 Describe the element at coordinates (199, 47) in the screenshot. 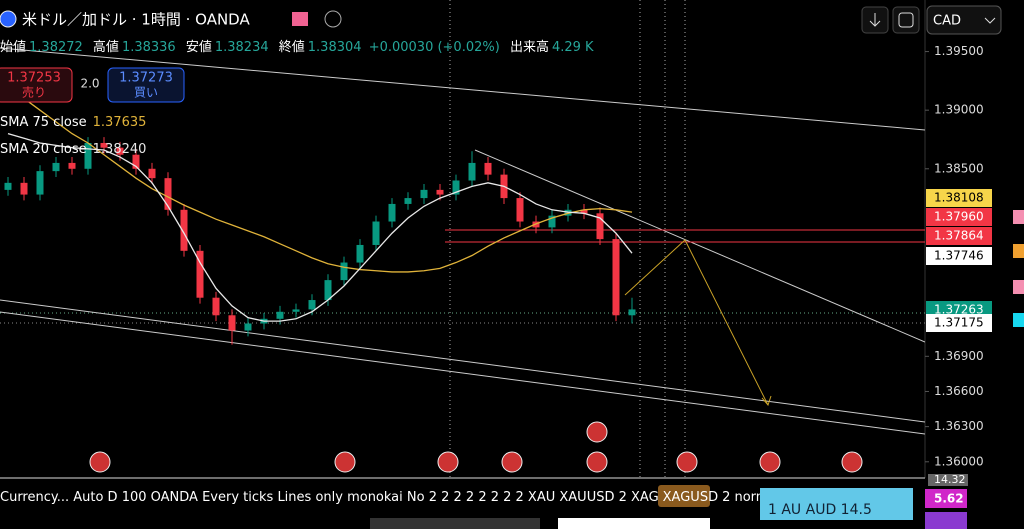

I see `label: 安値` at that location.